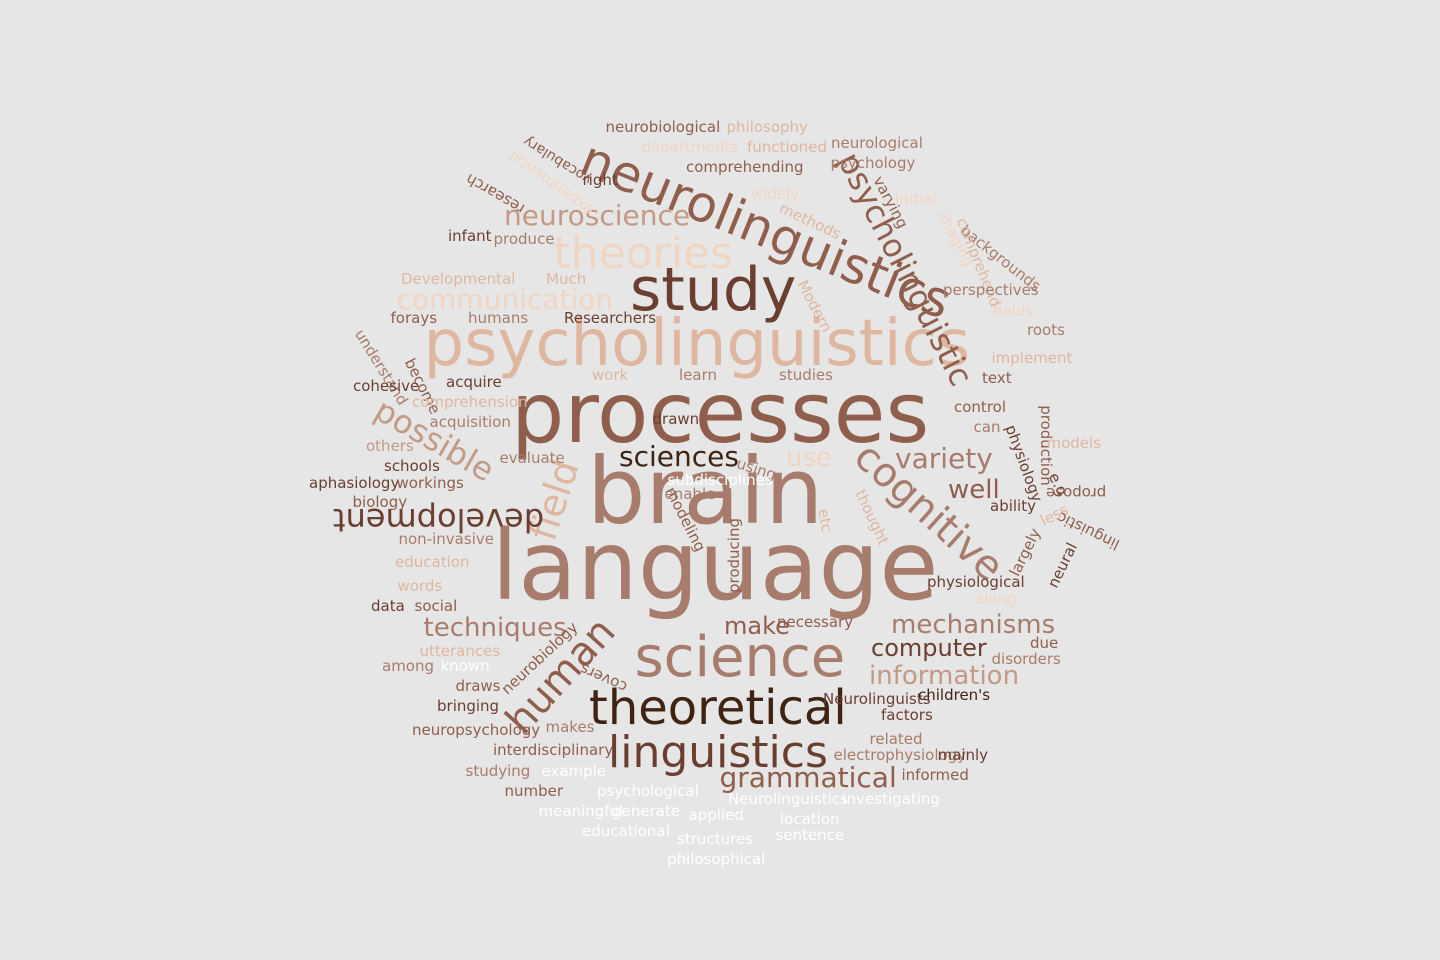  What do you see at coordinates (1026, 658) in the screenshot?
I see `cloud-word: disorders` at bounding box center [1026, 658].